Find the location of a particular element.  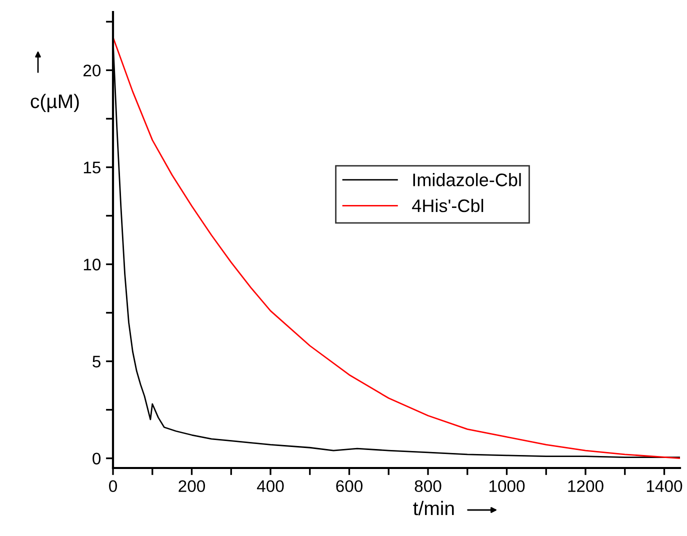

y-axis-title: c(µM) is located at coordinates (54, 103).